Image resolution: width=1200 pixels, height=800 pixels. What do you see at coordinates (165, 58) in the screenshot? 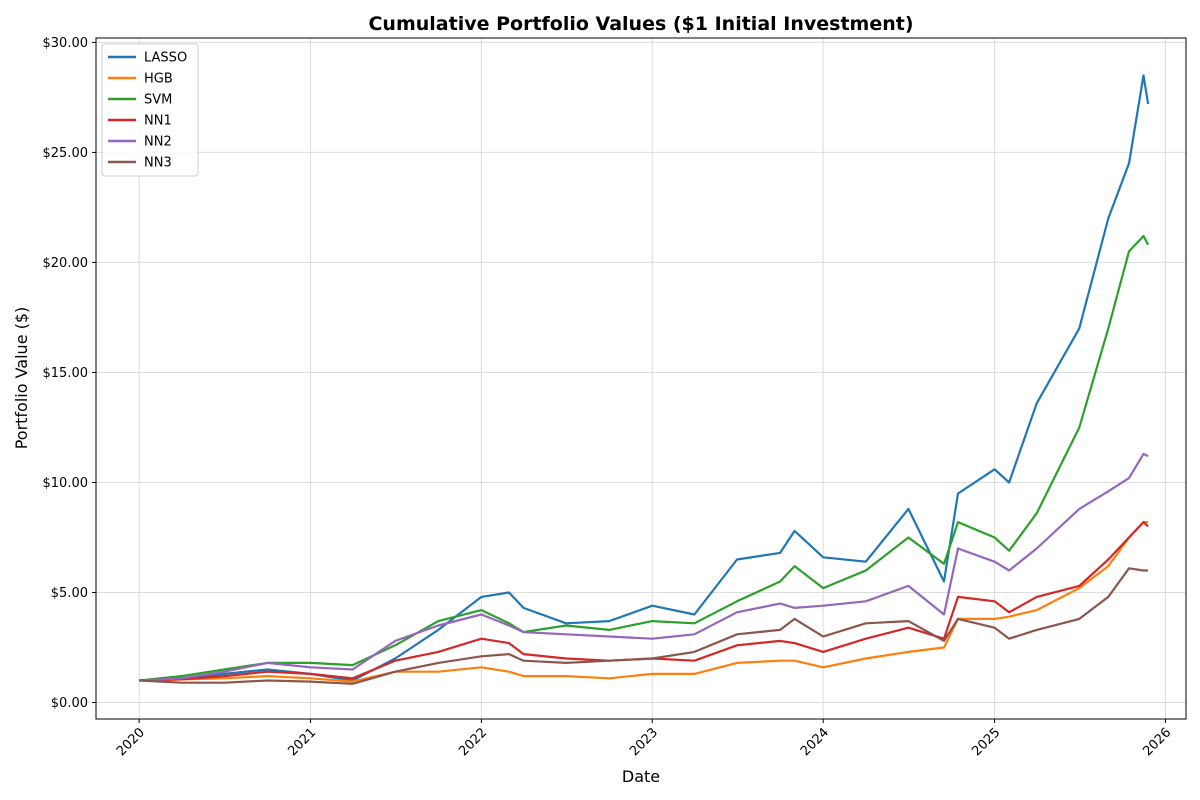
I see `legend-label: LASSO` at bounding box center [165, 58].